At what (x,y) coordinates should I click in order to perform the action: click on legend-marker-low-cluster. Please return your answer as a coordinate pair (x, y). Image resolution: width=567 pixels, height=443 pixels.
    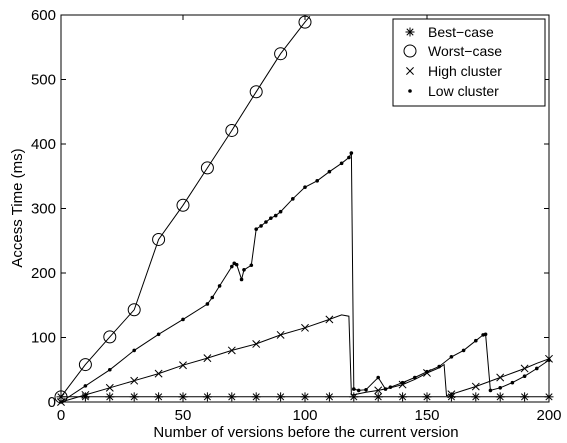
    Looking at the image, I should click on (410, 91).